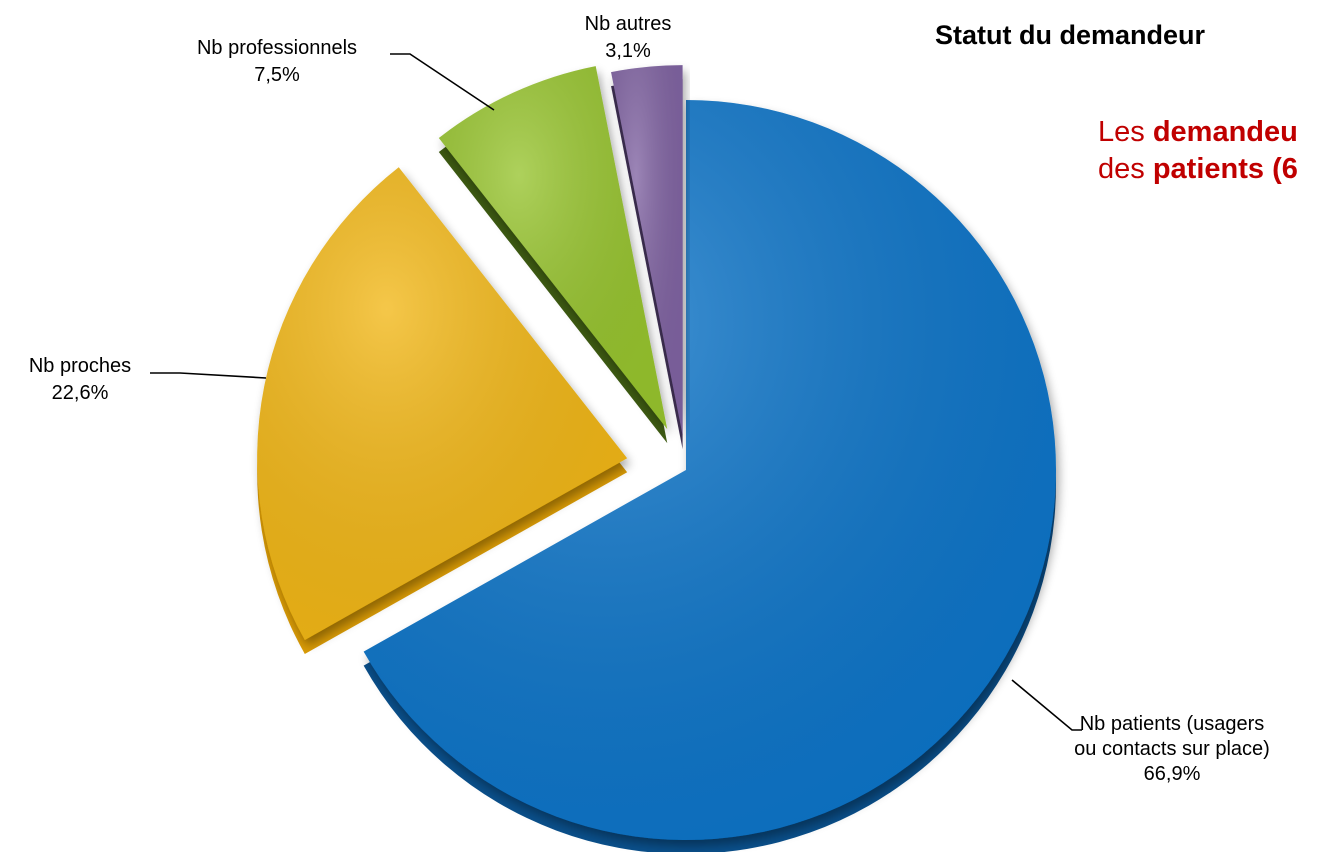  What do you see at coordinates (628, 51) in the screenshot?
I see `slice-value-autres: 3,1%` at bounding box center [628, 51].